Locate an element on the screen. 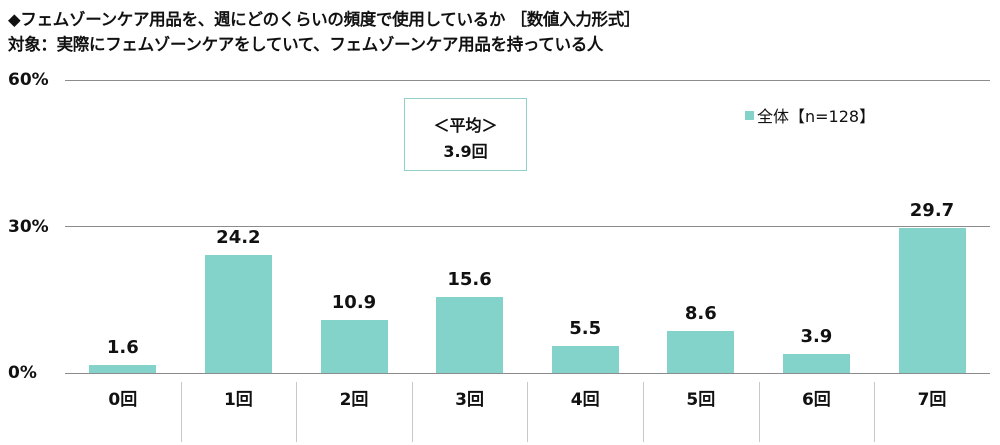  x-category-label: 0回 is located at coordinates (123, 400).